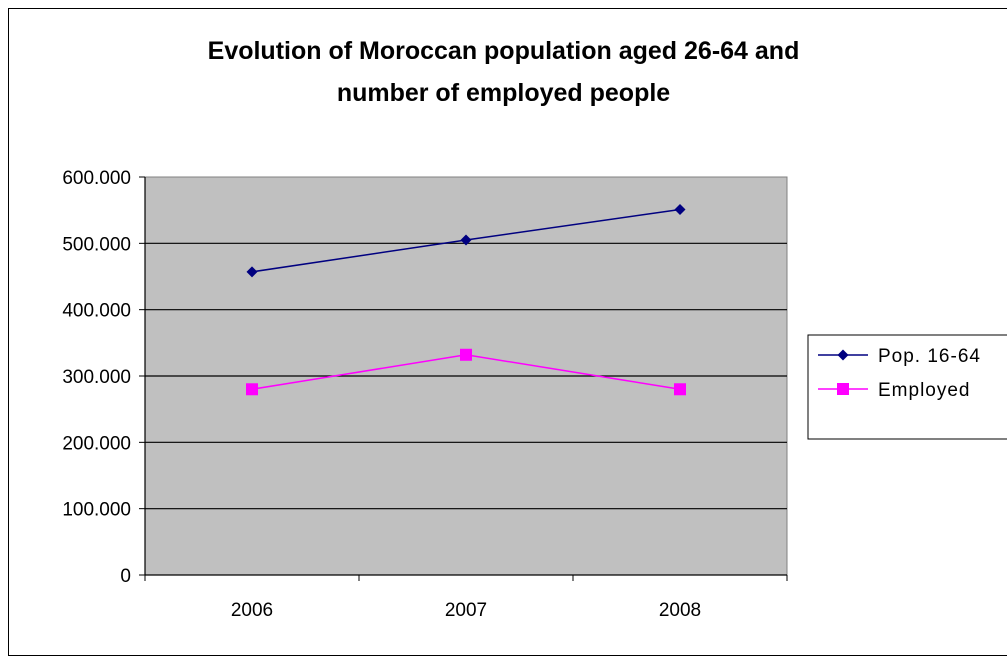 The image size is (1007, 656). Describe the element at coordinates (466, 300) in the screenshot. I see `series-group` at that location.